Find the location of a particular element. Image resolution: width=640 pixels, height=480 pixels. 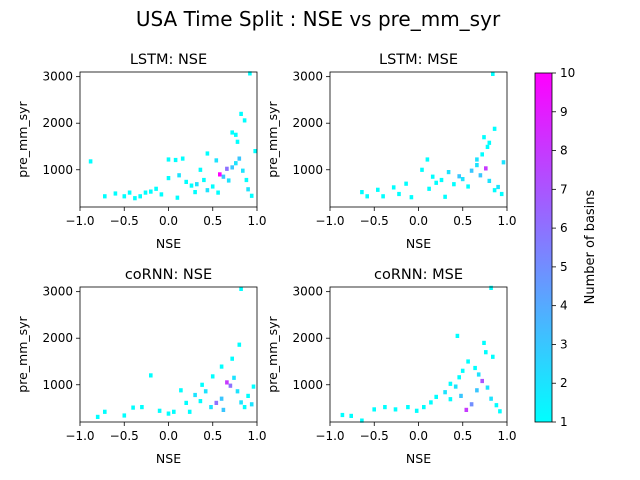

colorbar: 1 2 3 4 5 6 7 8 9 10 Number of basins is located at coordinates (566, 247).